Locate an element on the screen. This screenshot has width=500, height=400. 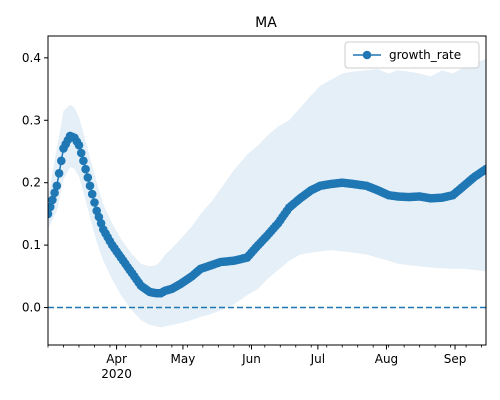
legend-marker-swatch is located at coordinates (367, 55).